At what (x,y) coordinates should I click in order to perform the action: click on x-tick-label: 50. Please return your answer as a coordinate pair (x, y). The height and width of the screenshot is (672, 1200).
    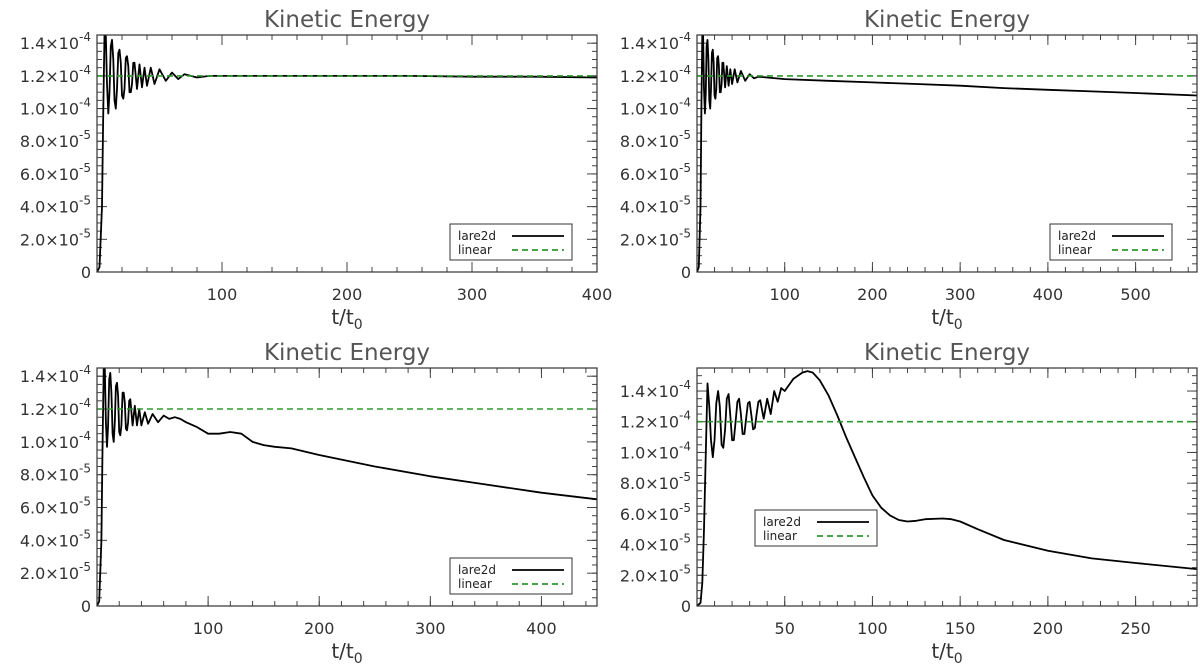
    Looking at the image, I should click on (785, 628).